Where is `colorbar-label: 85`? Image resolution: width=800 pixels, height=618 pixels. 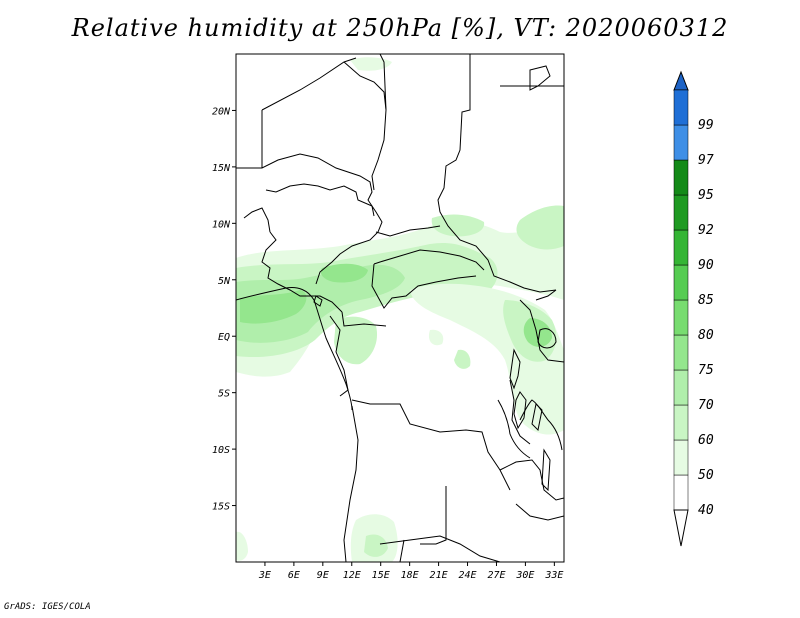
colorbar-label: 85 is located at coordinates (706, 300).